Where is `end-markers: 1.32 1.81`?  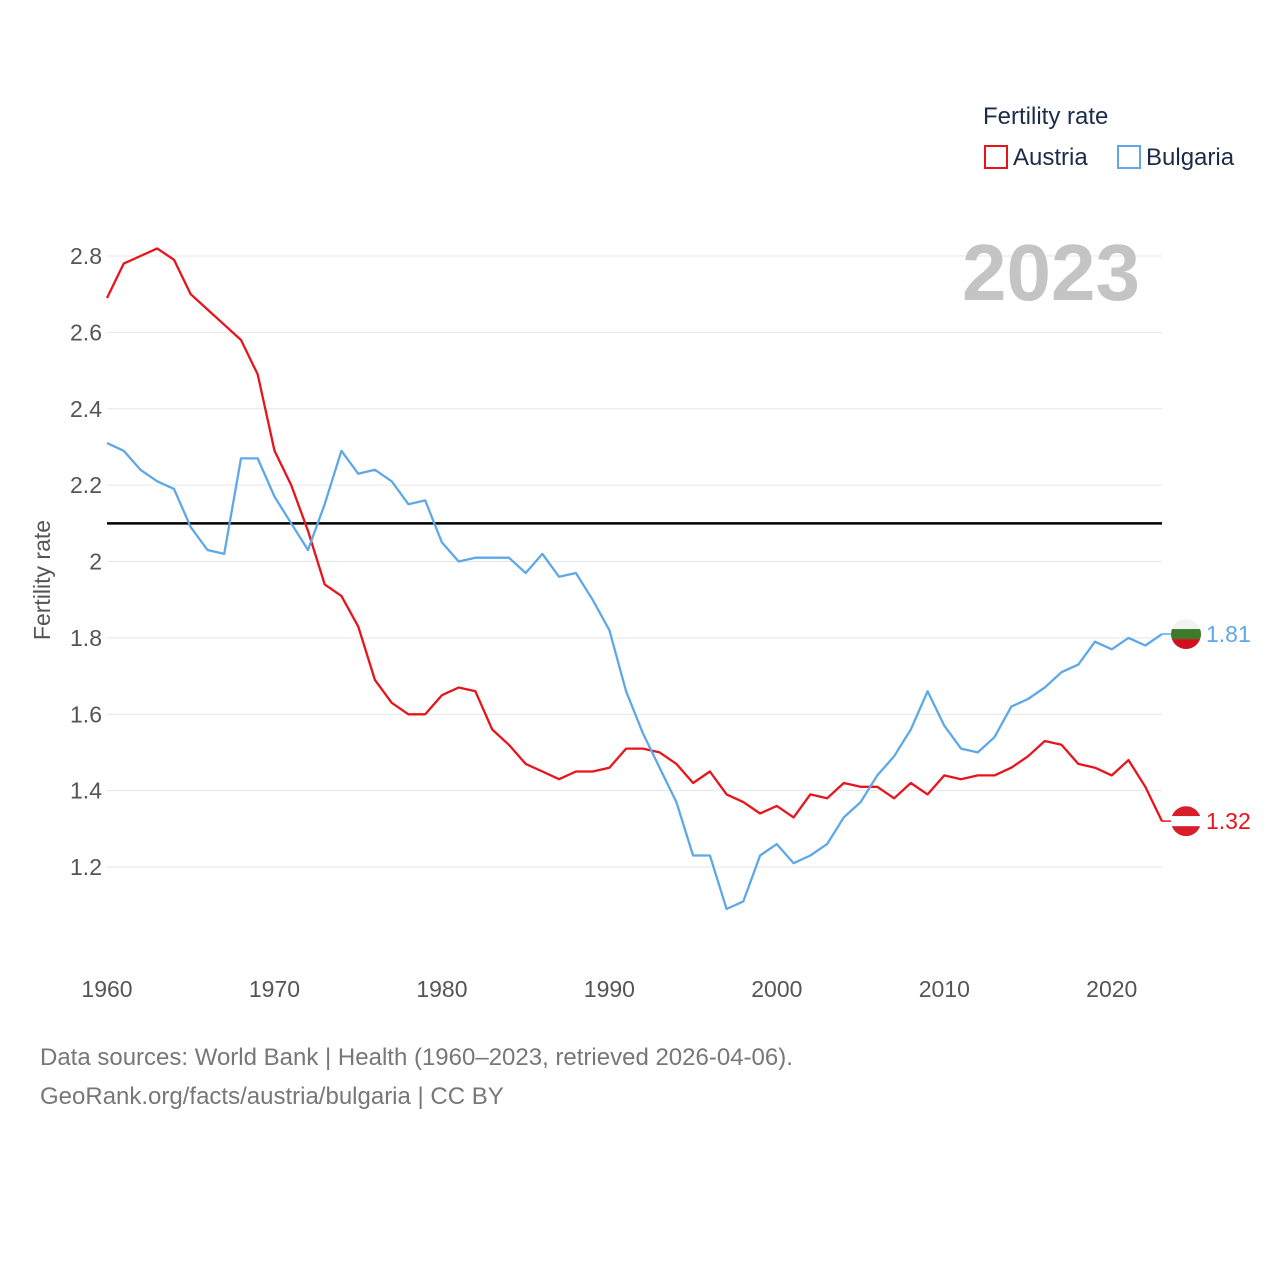
end-markers: 1.32 1.81 is located at coordinates (1206, 728).